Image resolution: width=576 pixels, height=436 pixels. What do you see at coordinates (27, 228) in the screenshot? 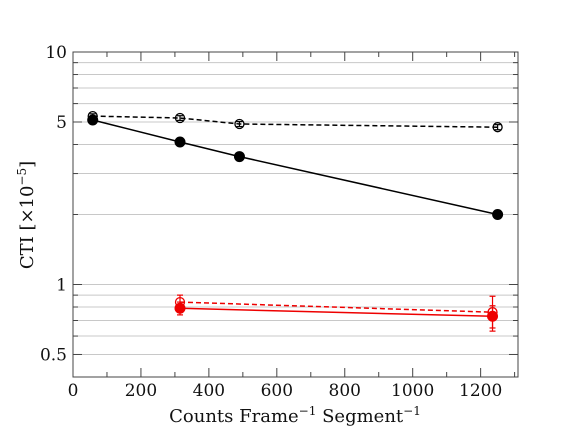
I see `y-axis-label-text1: CTI [×10` at bounding box center [27, 228].